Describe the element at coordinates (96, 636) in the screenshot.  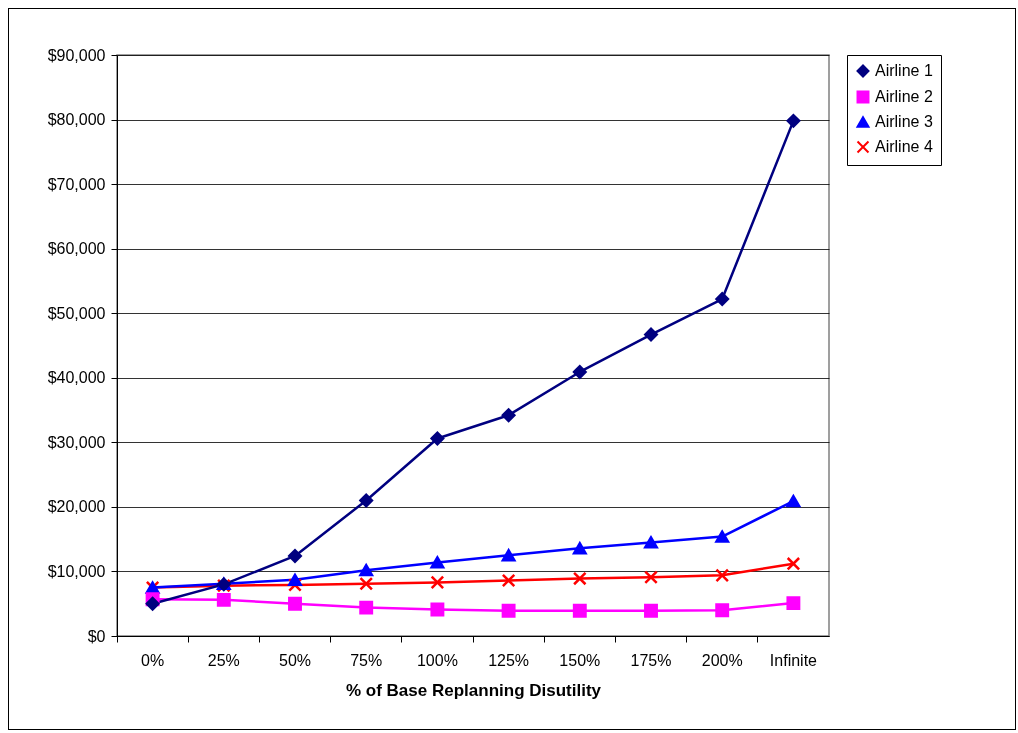
I see `y-tick-label: $0` at that location.